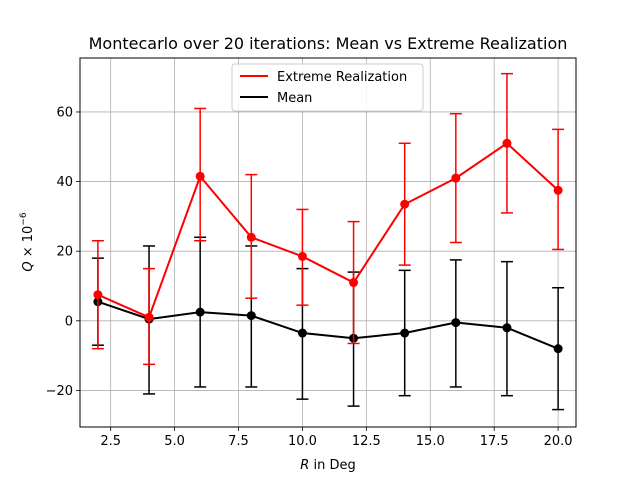 The width and height of the screenshot is (640, 480). Describe the element at coordinates (69, 321) in the screenshot. I see `y-tick-label: 0` at that location.